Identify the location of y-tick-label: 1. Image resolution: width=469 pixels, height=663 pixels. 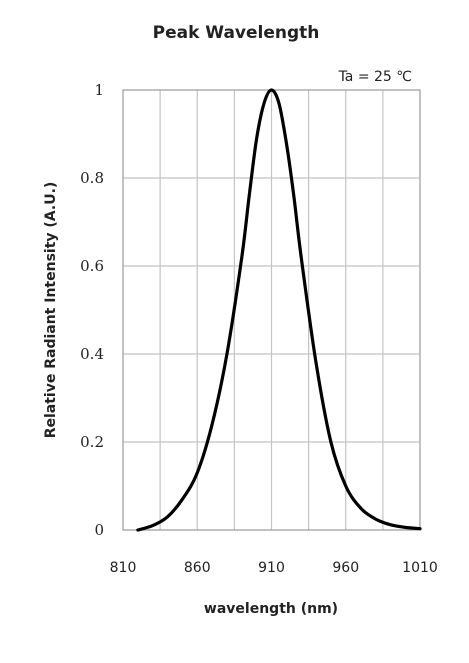
(99, 90).